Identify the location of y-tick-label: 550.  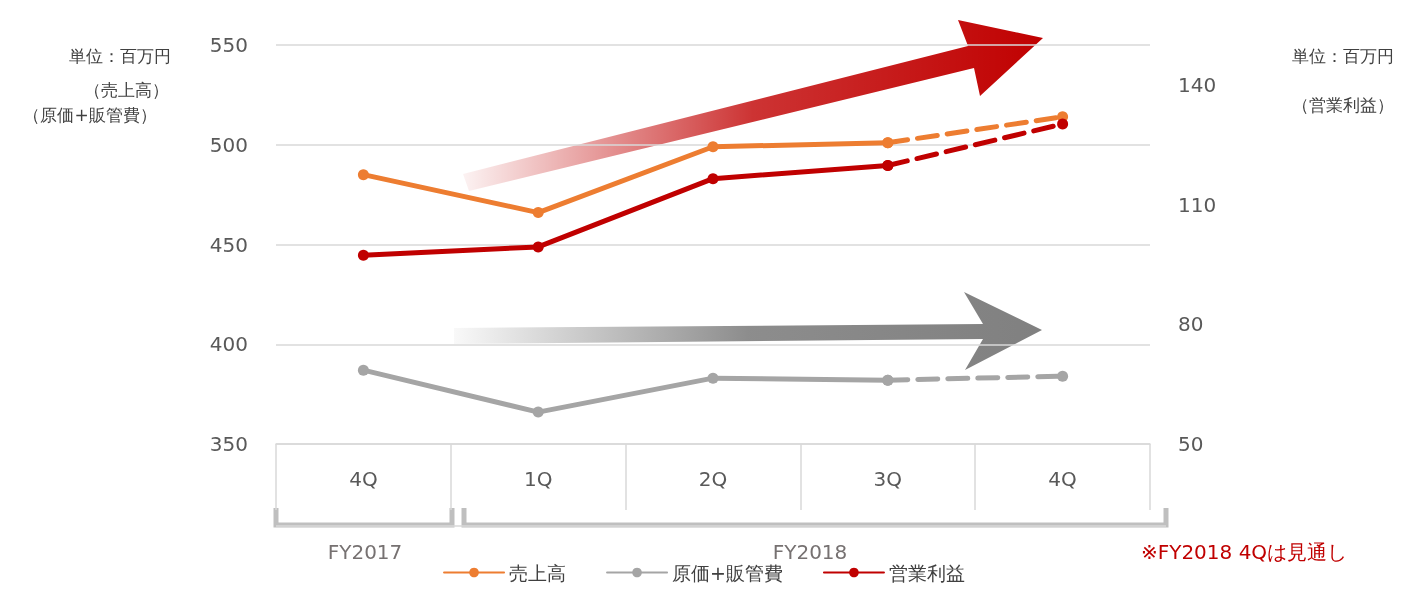
(228, 45).